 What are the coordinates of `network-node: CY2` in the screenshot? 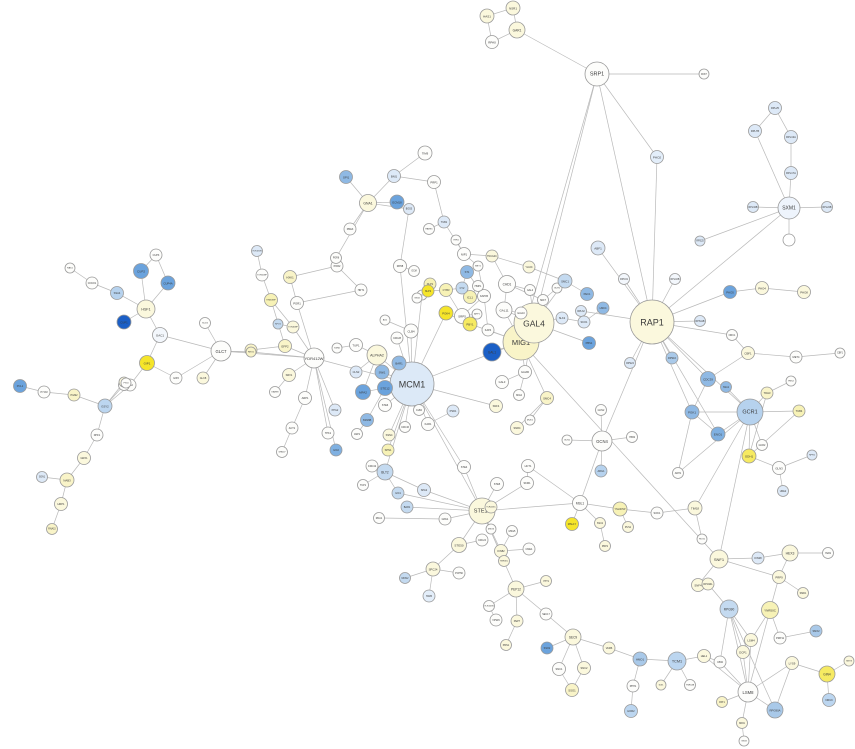 It's located at (462, 288).